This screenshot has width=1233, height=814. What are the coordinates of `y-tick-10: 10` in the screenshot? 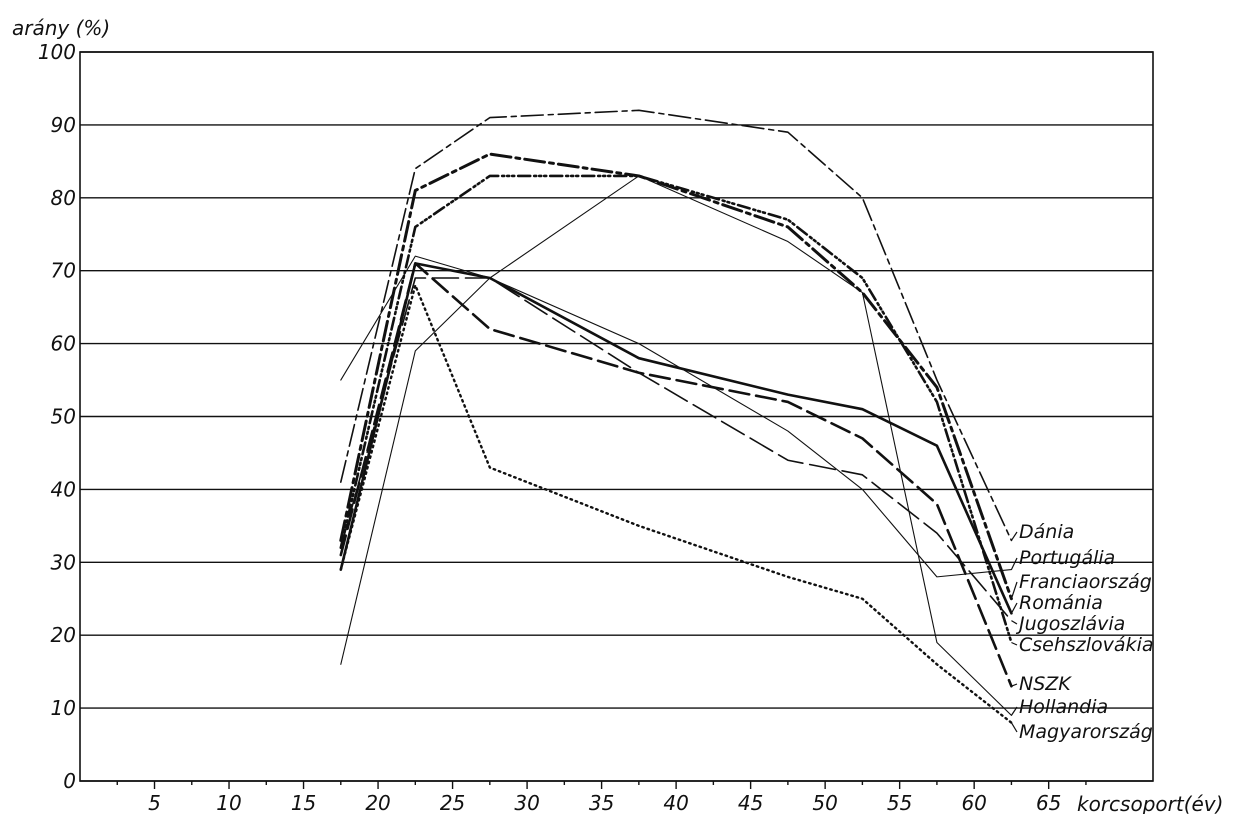 It's located at (63, 708).